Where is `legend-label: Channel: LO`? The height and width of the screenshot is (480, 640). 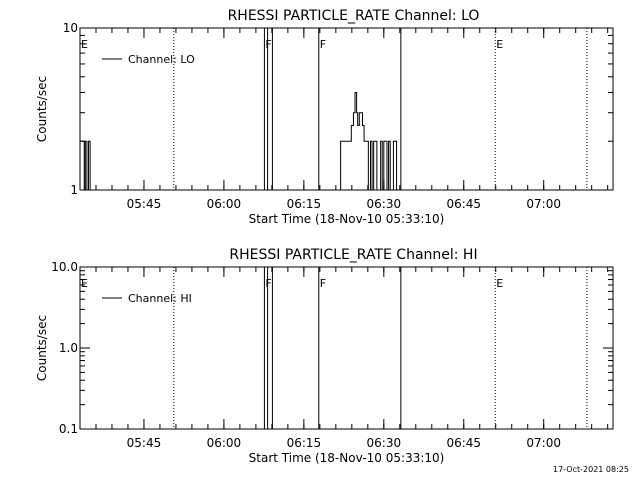 legend-label: Channel: LO is located at coordinates (161, 59).